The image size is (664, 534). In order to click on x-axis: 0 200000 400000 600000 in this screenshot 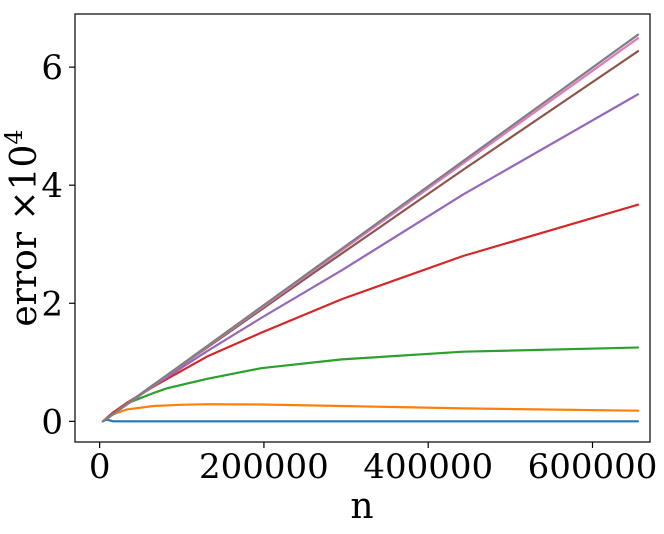, I will do `click(373, 464)`.